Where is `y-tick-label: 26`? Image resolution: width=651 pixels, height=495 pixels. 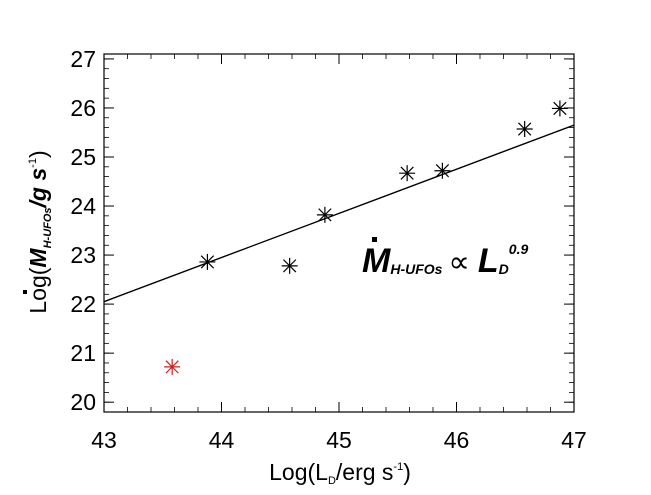 y-tick-label: 26 is located at coordinates (83, 108).